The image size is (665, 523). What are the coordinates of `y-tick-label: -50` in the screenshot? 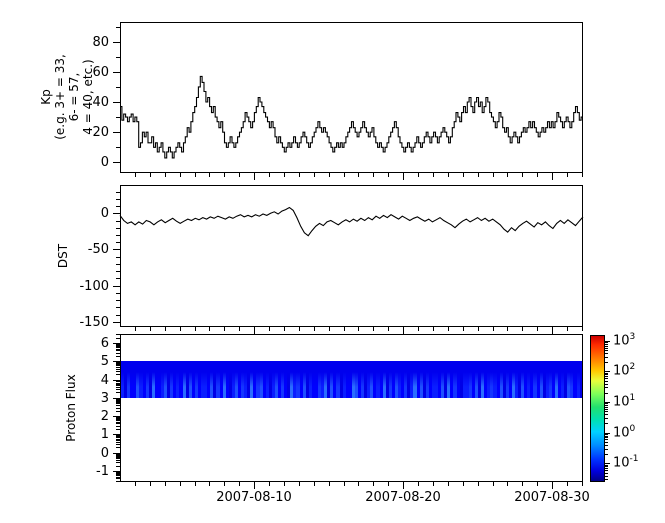 It's located at (98, 249).